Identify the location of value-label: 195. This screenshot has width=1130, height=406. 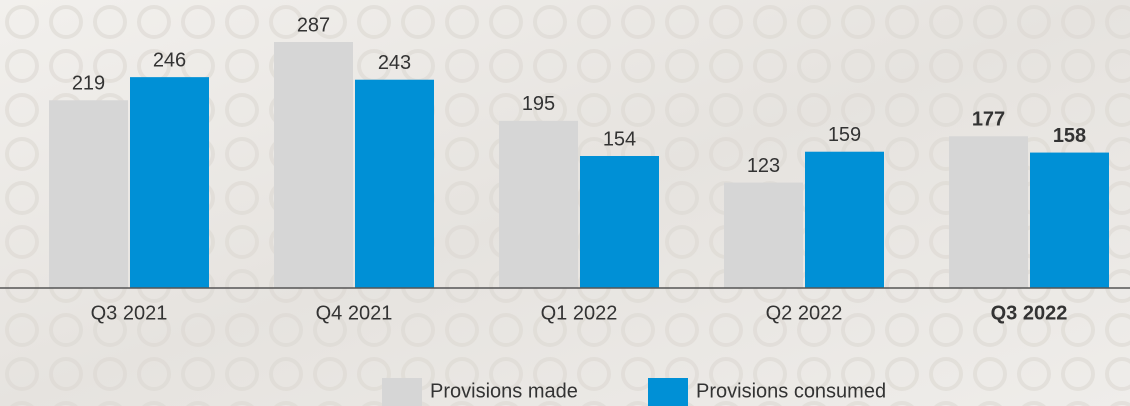
(538, 104).